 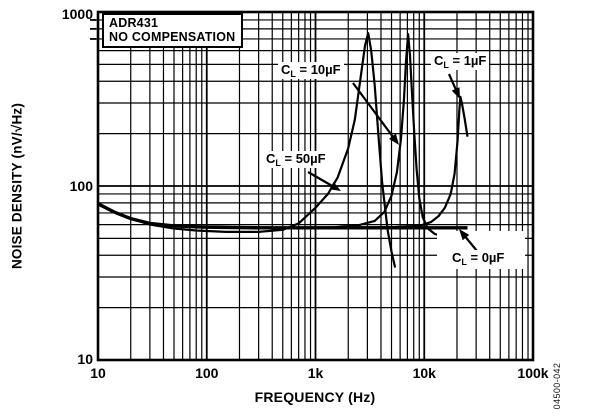 I want to click on x-tick-label: 100, so click(x=207, y=373).